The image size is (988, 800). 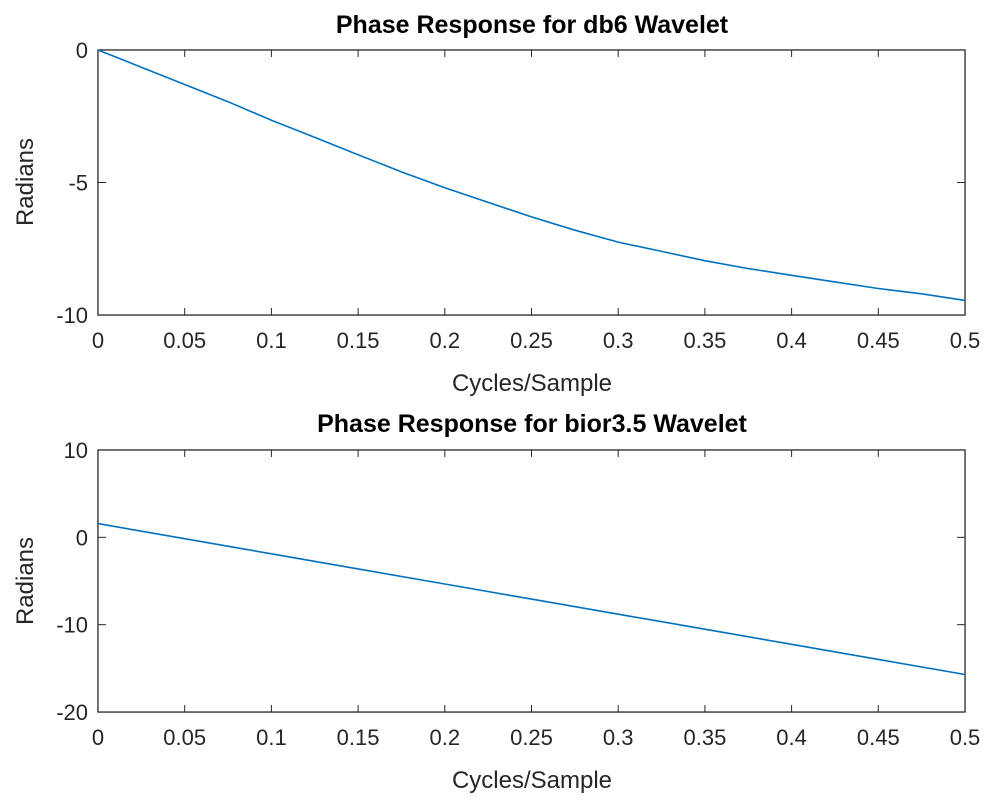 What do you see at coordinates (78, 183) in the screenshot?
I see `y-tick-label: -5` at bounding box center [78, 183].